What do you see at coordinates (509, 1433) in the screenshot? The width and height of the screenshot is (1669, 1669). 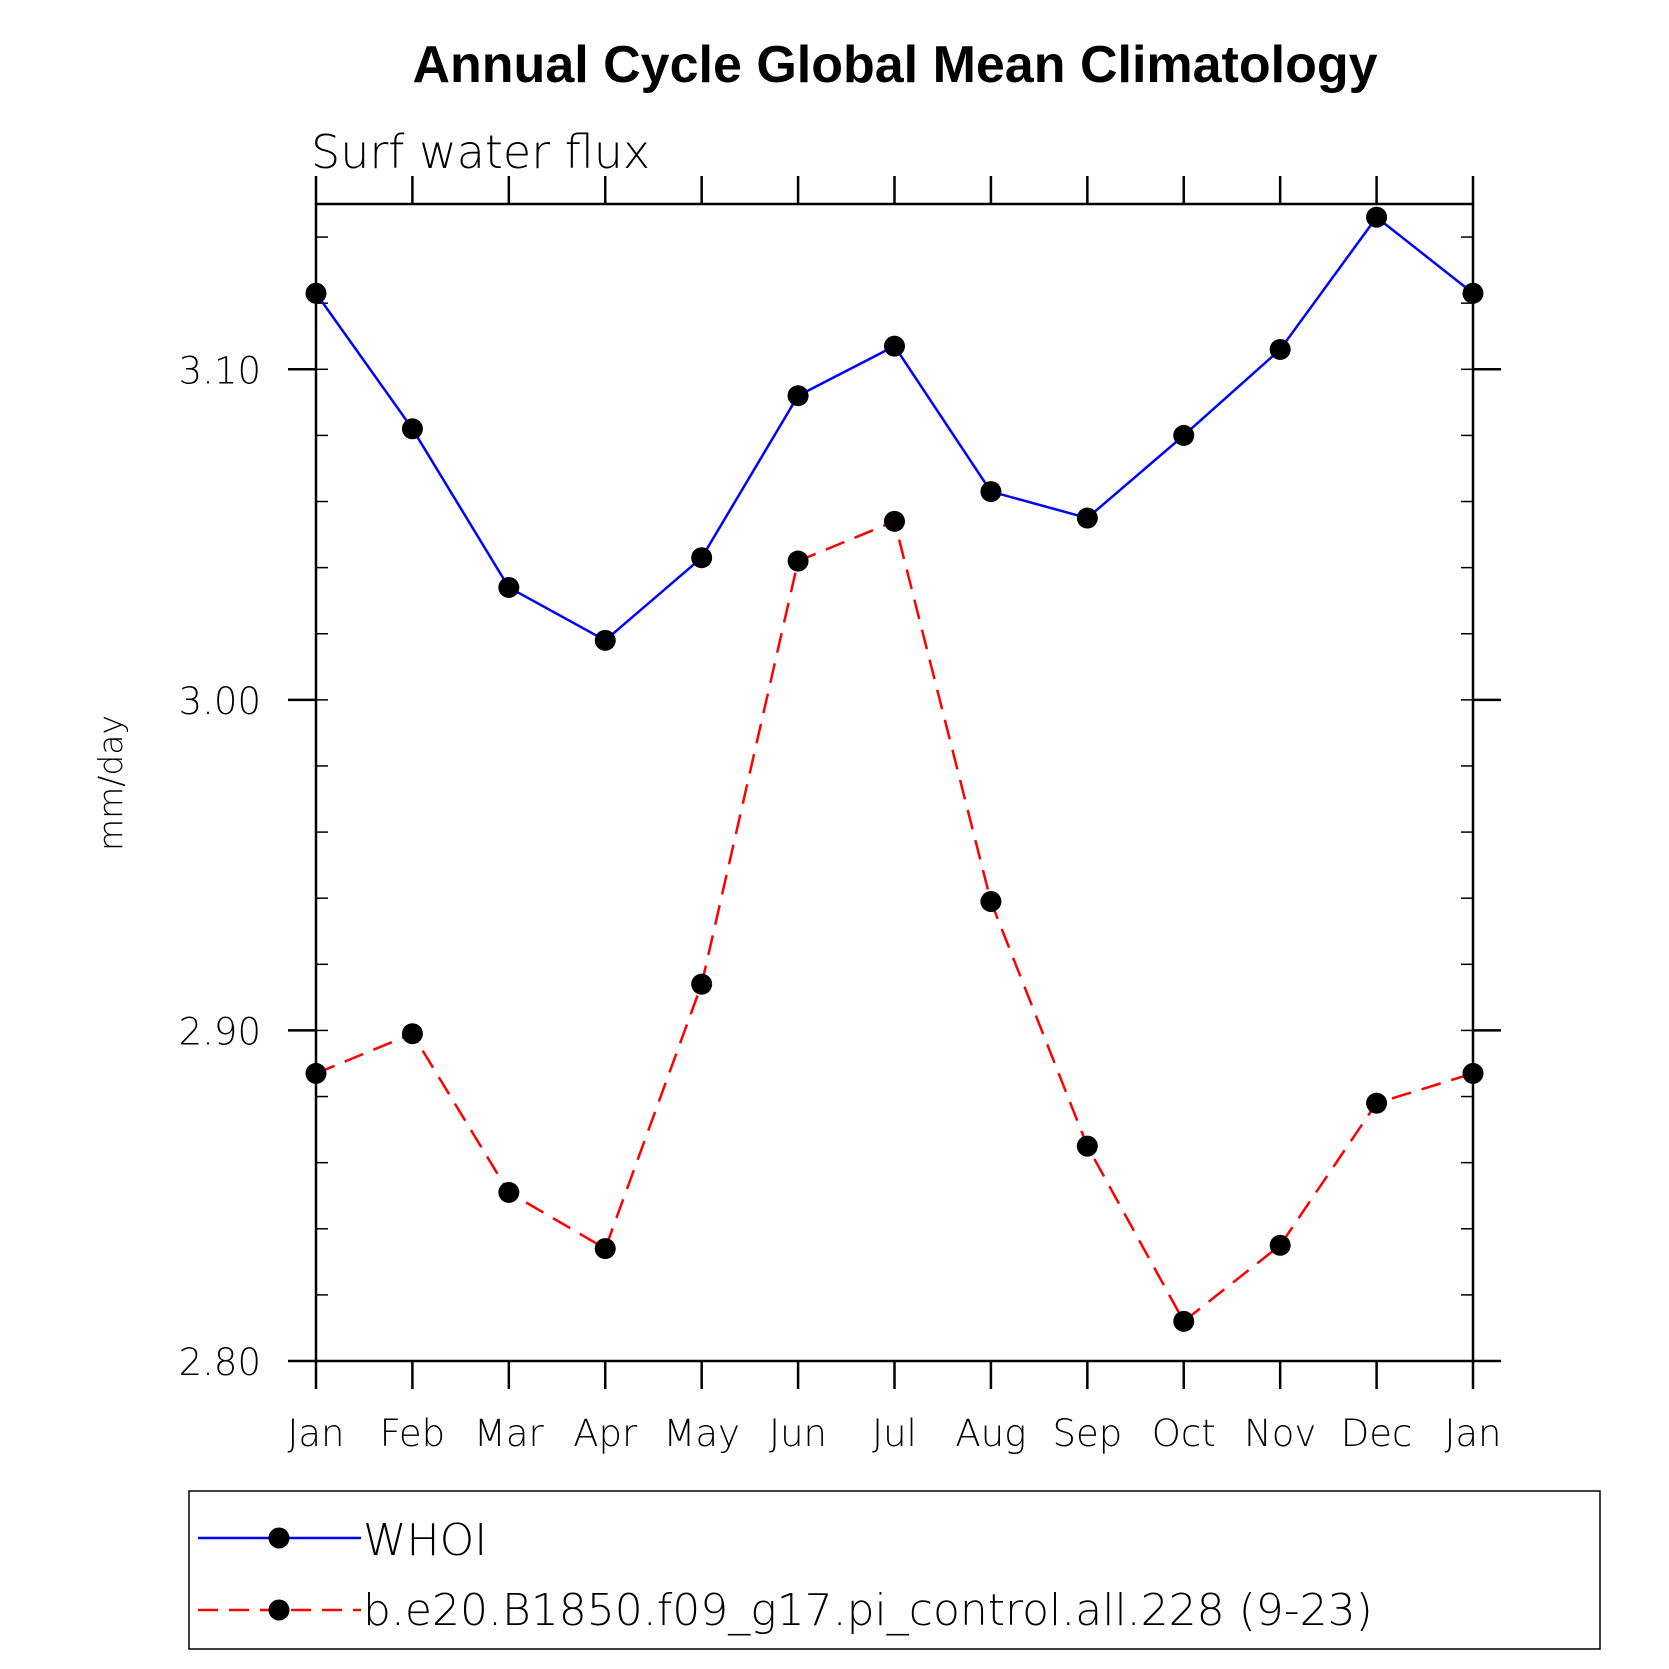 I see `x-tick-label: Mar` at bounding box center [509, 1433].